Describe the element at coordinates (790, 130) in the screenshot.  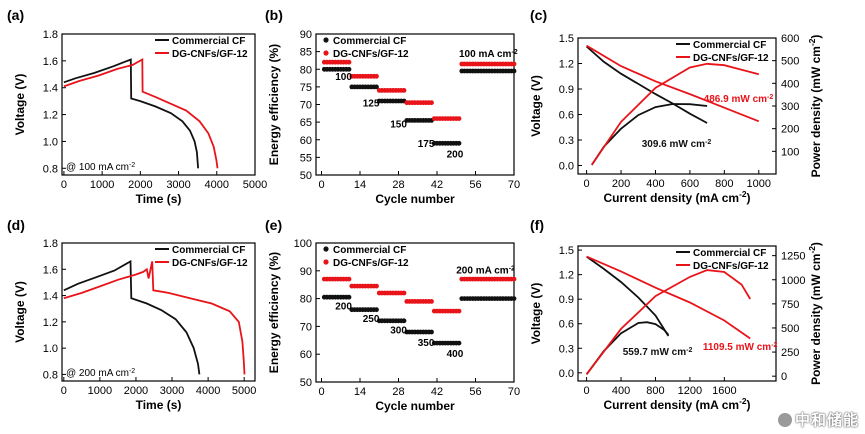
I see `y2-tick-label: 200` at that location.